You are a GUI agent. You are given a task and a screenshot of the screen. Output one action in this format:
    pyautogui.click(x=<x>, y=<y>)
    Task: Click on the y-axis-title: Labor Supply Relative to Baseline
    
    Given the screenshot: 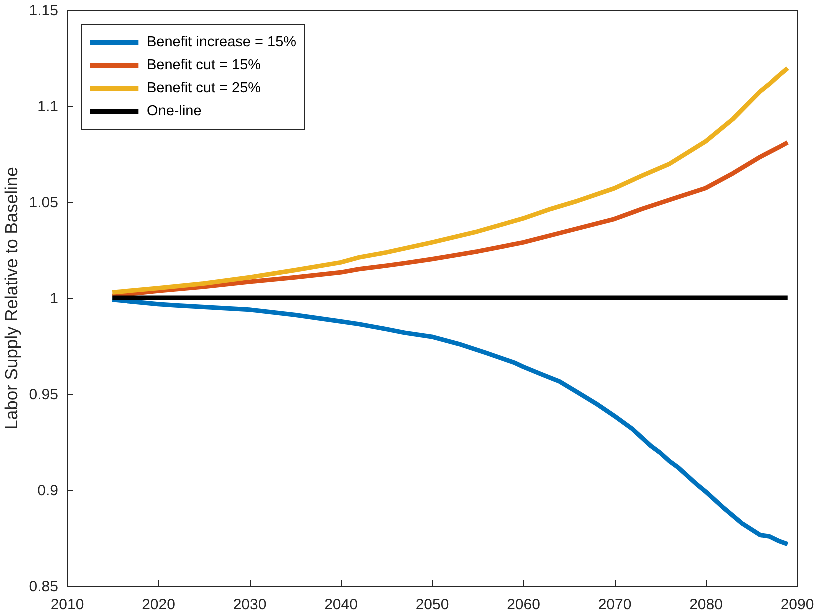 What is the action you would take?
    pyautogui.click(x=11, y=298)
    